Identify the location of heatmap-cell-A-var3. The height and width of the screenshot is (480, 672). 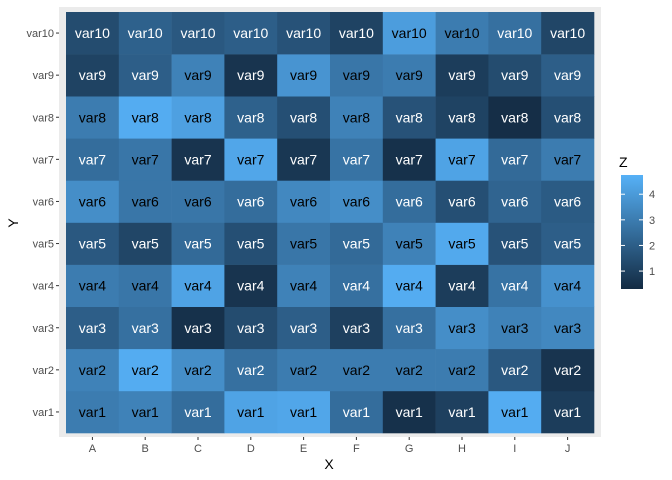
(93, 328).